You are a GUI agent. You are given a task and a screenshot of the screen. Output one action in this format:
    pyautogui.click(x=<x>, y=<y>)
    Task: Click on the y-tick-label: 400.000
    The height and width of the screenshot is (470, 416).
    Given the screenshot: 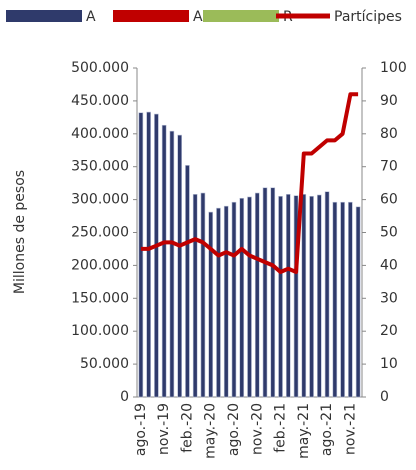 What is the action you would take?
    pyautogui.click(x=100, y=134)
    